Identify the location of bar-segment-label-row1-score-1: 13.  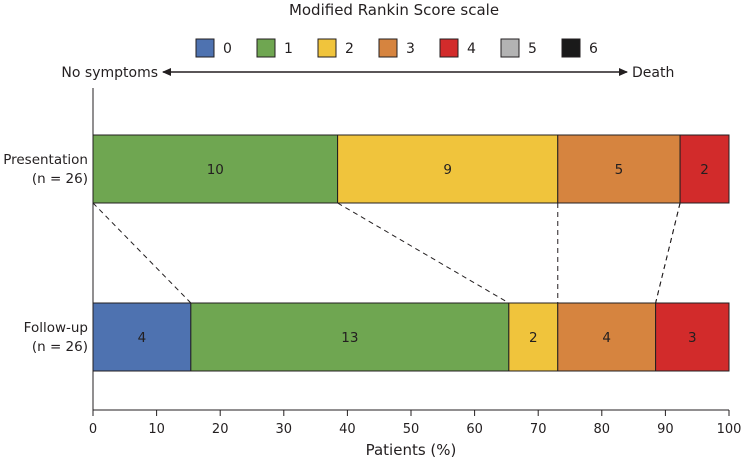
(349, 338).